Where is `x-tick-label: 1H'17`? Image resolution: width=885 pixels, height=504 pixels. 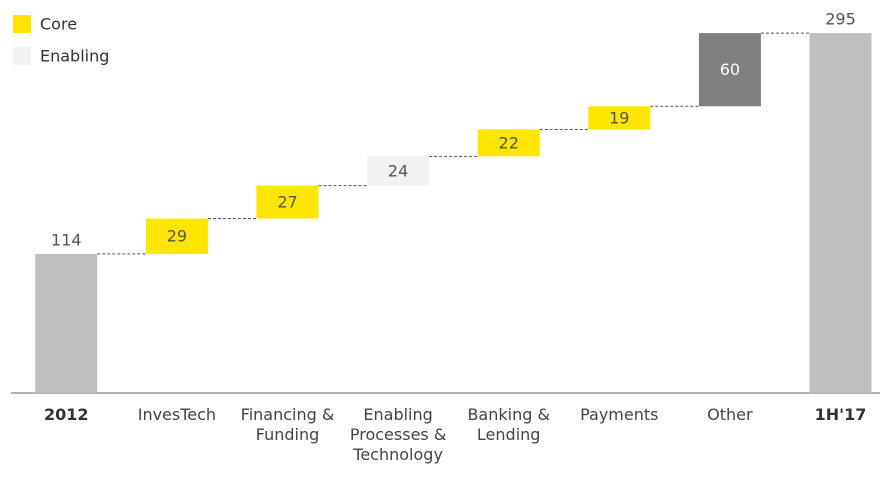
x-tick-label: 1H'17 is located at coordinates (840, 414).